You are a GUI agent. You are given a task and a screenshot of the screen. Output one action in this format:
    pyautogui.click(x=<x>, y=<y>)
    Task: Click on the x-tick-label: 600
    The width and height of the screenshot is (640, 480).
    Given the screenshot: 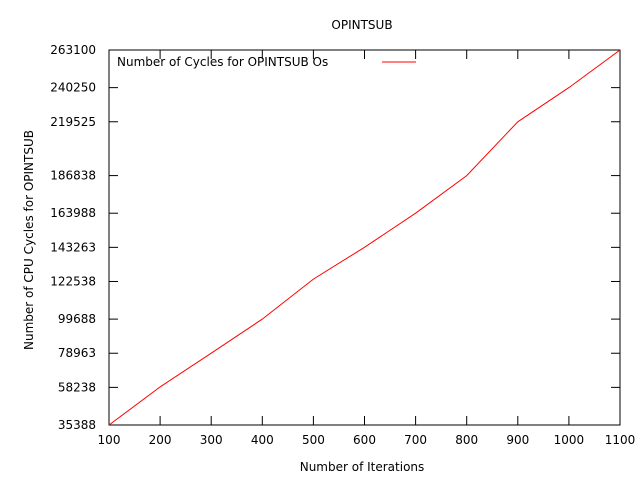 What is the action you would take?
    pyautogui.click(x=364, y=440)
    